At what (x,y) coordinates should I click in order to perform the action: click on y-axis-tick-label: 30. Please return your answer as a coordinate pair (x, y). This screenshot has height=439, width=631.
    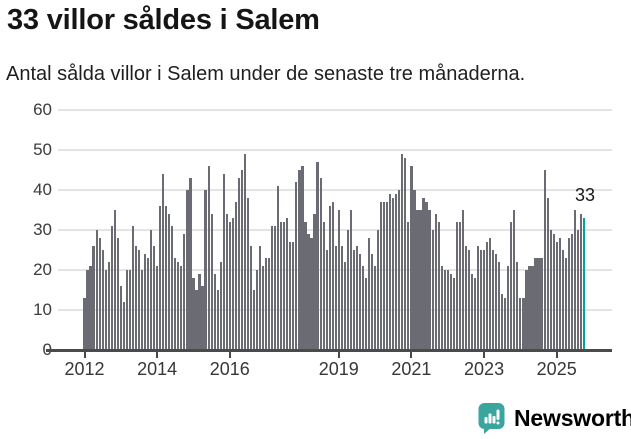
    Looking at the image, I should click on (42, 229).